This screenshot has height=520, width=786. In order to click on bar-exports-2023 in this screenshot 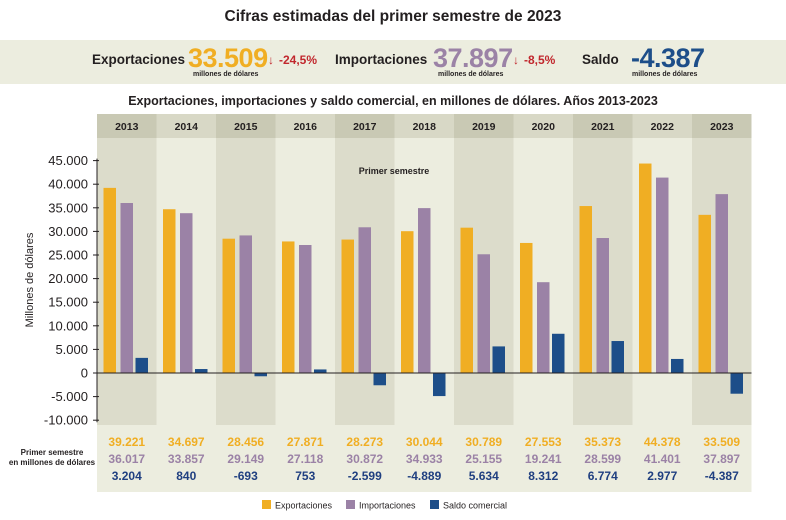, I will do `click(704, 293)`.